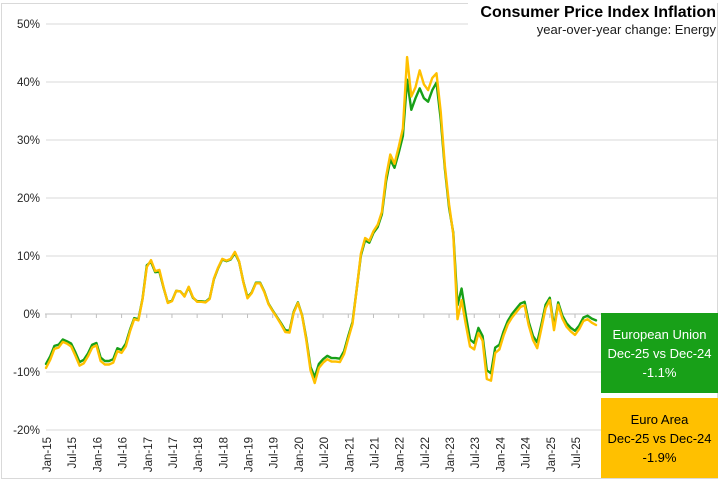  Describe the element at coordinates (250, 454) in the screenshot. I see `x-tick-label: Jan-19` at that location.